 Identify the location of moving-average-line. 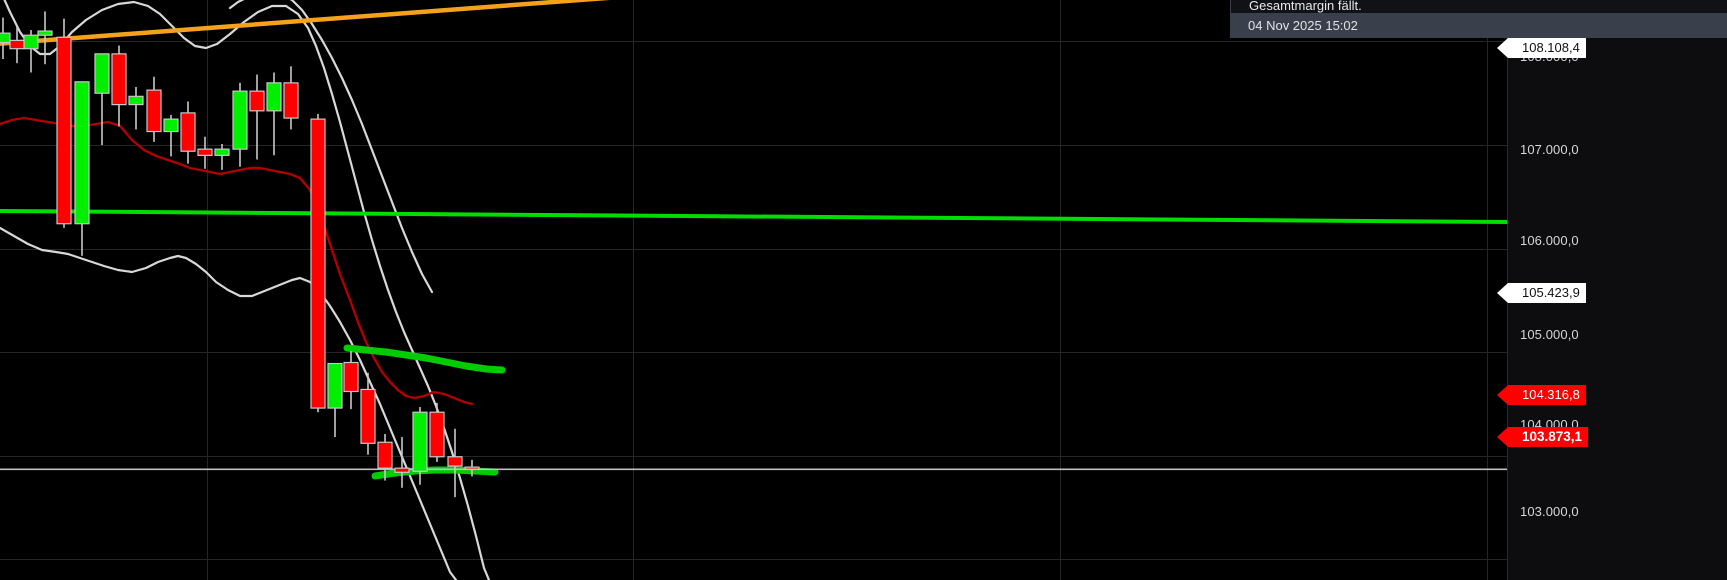
(237, 261).